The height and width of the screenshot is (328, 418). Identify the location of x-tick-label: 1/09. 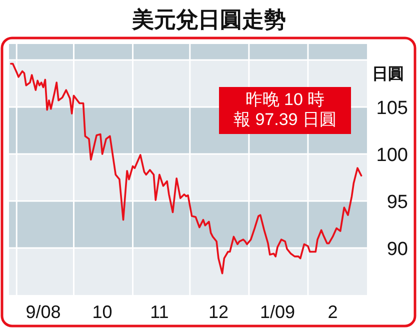
(278, 312).